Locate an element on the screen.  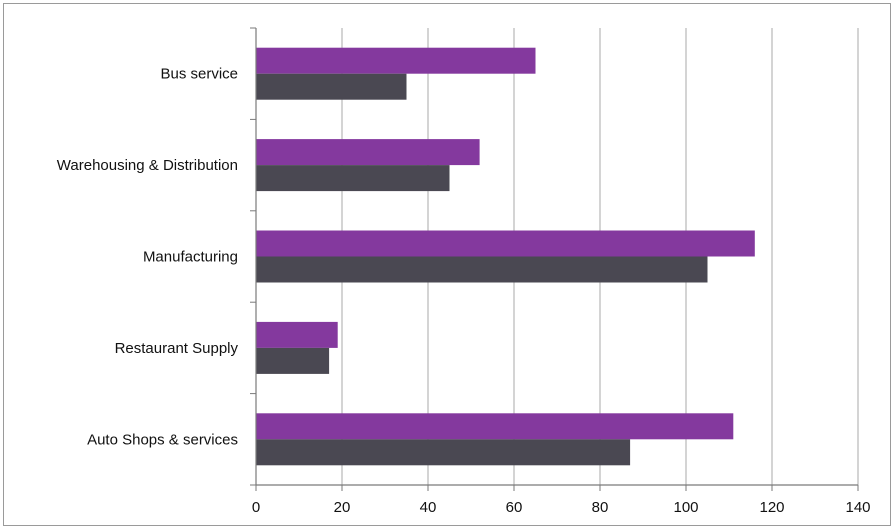
category-label: Auto Shops & services is located at coordinates (162, 439).